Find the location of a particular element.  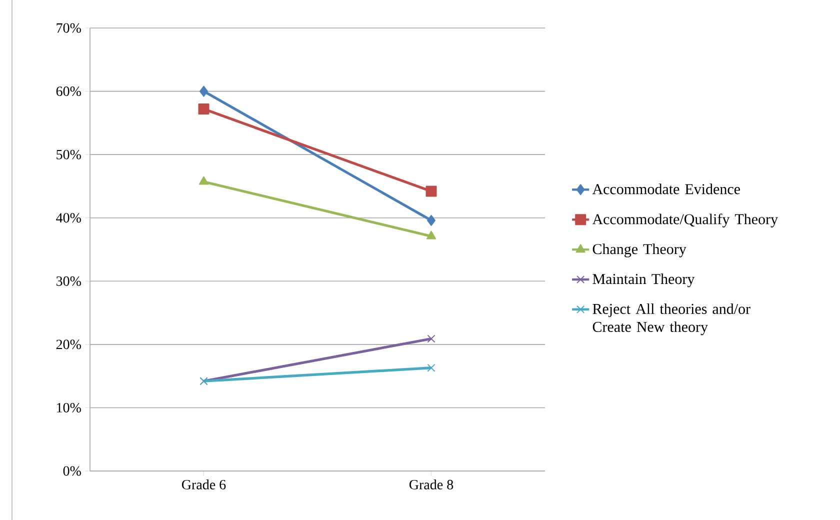

legend-label: Accommodate Evidence is located at coordinates (666, 189).